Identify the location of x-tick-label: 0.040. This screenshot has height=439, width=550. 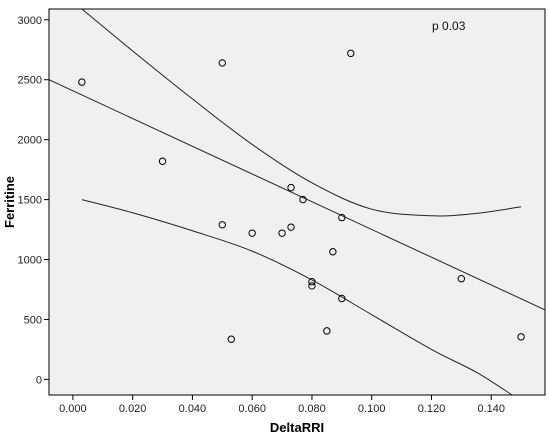
(193, 409).